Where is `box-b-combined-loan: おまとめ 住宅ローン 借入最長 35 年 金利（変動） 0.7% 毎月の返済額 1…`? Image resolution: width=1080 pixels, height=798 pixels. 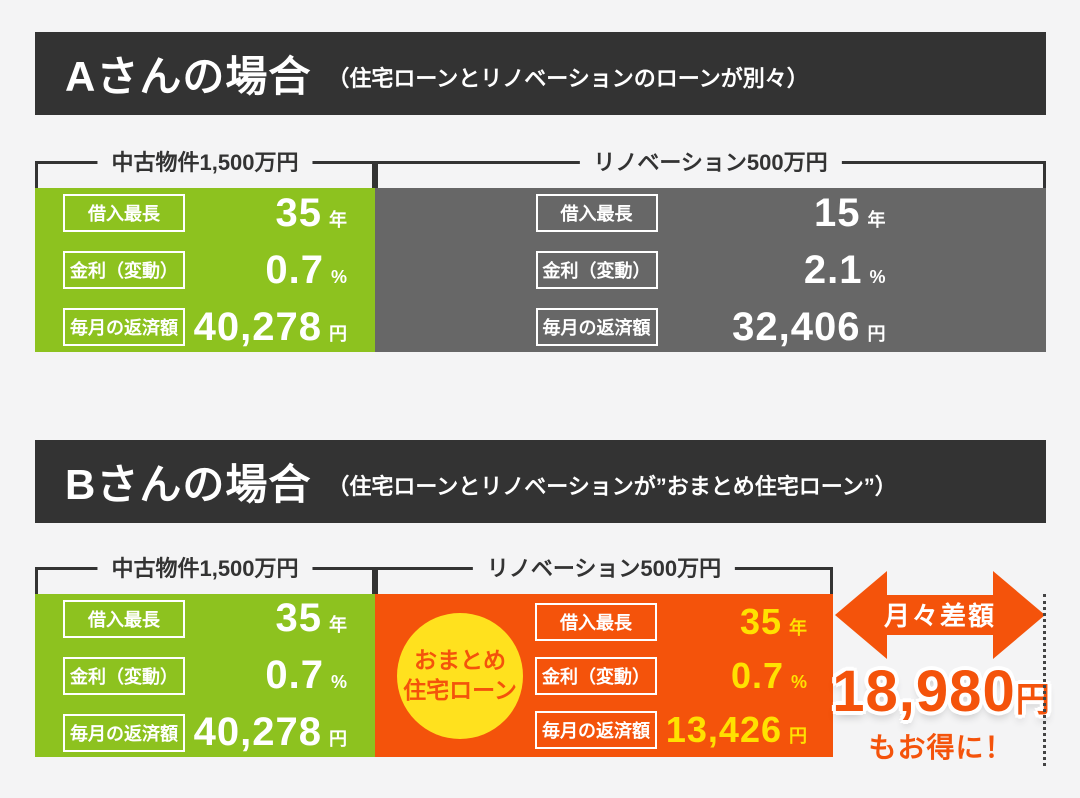
box-b-combined-loan: おまとめ 住宅ローン 借入最長 35 年 金利（変動） 0.7% 毎月の返済額 1… is located at coordinates (604, 675).